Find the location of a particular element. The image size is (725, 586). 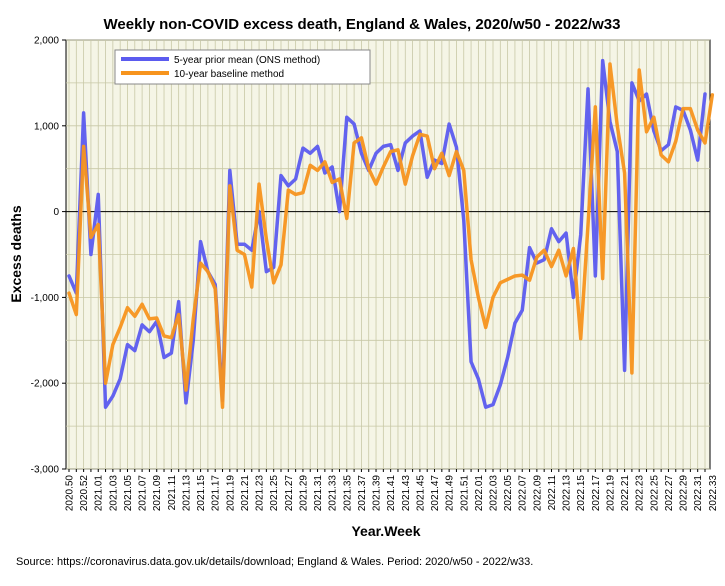

y-tick-label: -1,000 is located at coordinates (45, 298).